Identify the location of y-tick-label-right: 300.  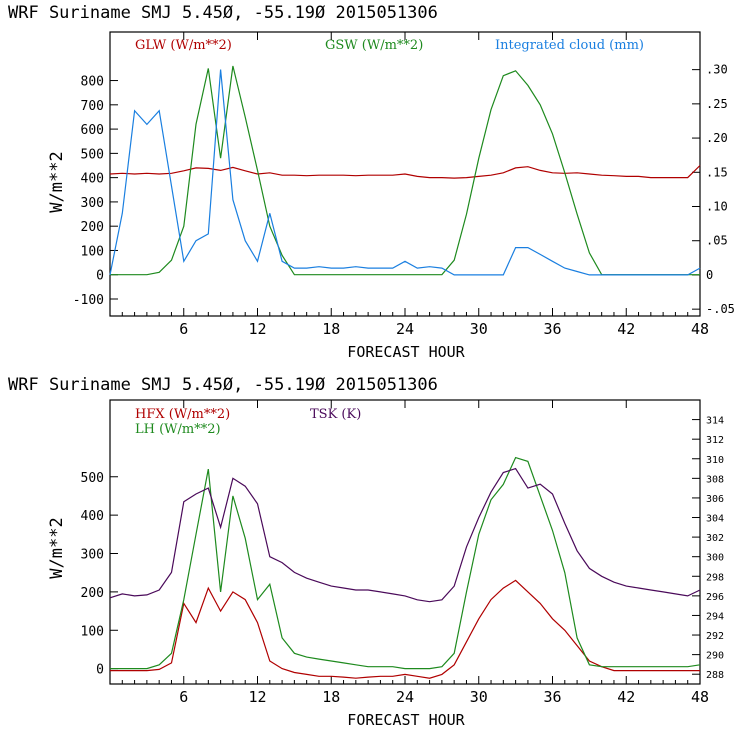
(715, 558).